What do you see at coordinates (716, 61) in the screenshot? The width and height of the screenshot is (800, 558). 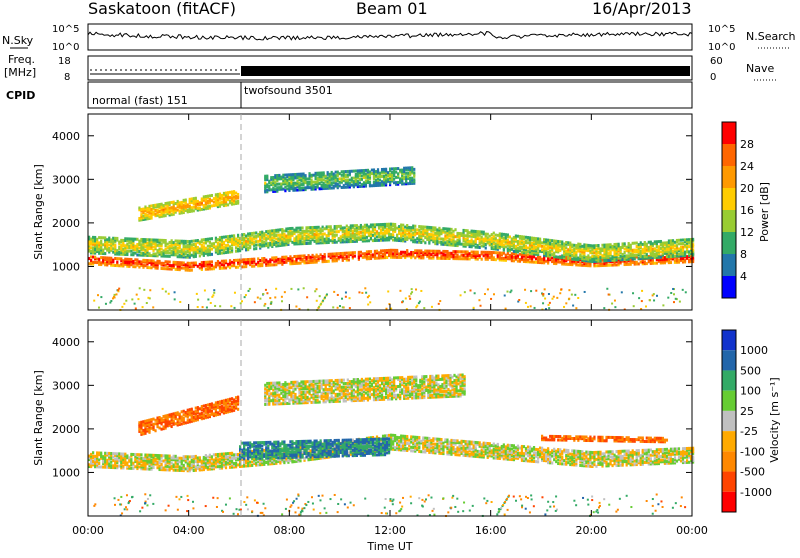 I see `freq-right-tick-top: 60` at bounding box center [716, 61].